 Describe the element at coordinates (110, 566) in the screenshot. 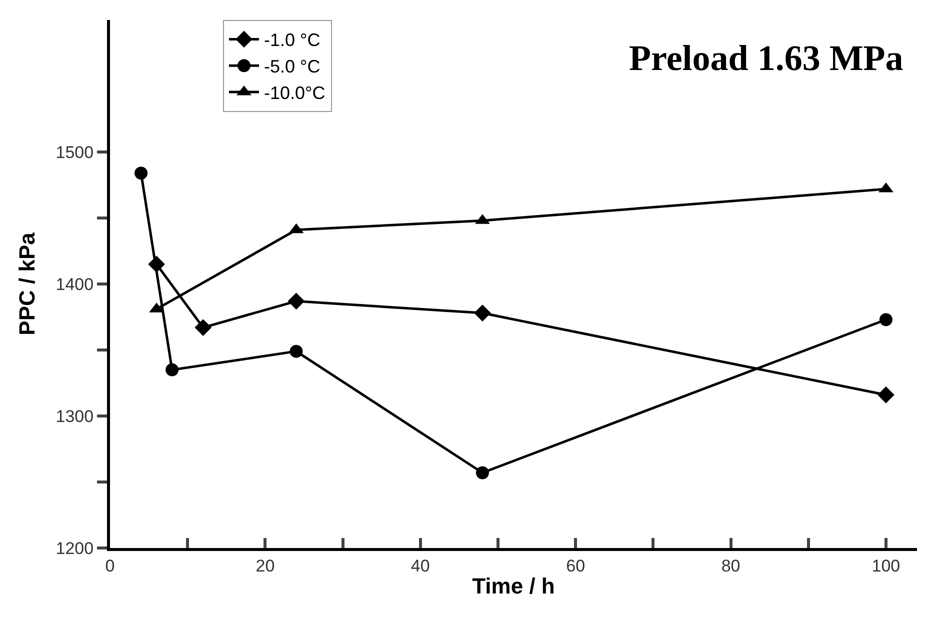

I see `x-tick-label: 0` at that location.